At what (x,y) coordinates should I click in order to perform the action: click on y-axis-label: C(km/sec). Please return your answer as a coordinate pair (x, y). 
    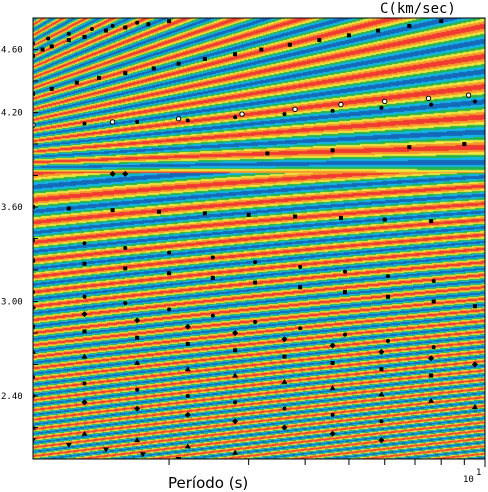
    Looking at the image, I should click on (418, 9).